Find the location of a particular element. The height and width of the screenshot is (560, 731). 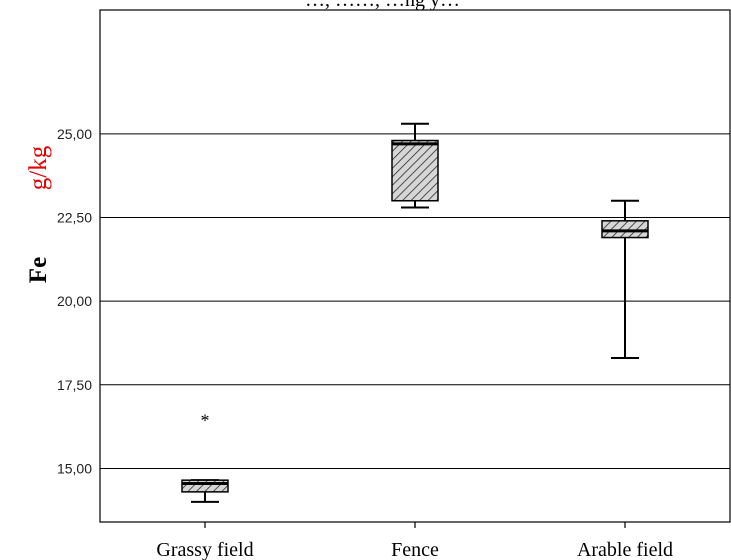

x-category-label: Fence is located at coordinates (415, 549).